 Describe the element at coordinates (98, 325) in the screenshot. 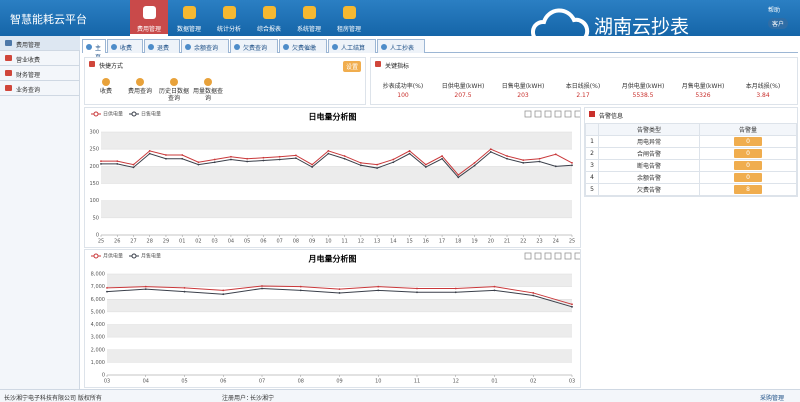

I see `y-tick-label: 4,000` at that location.